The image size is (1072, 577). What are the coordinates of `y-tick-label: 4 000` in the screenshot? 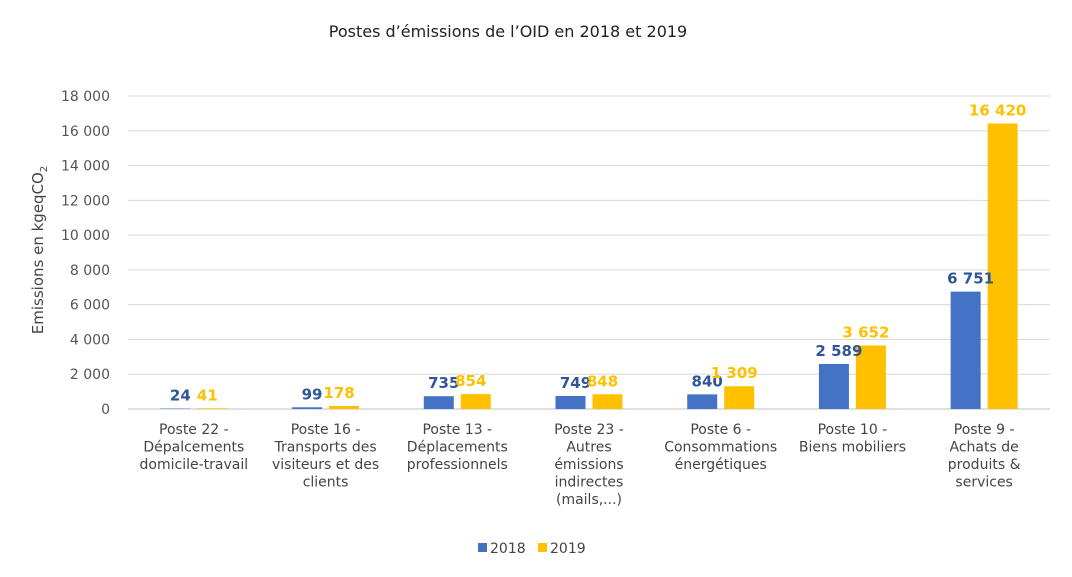 It's located at (90, 340).